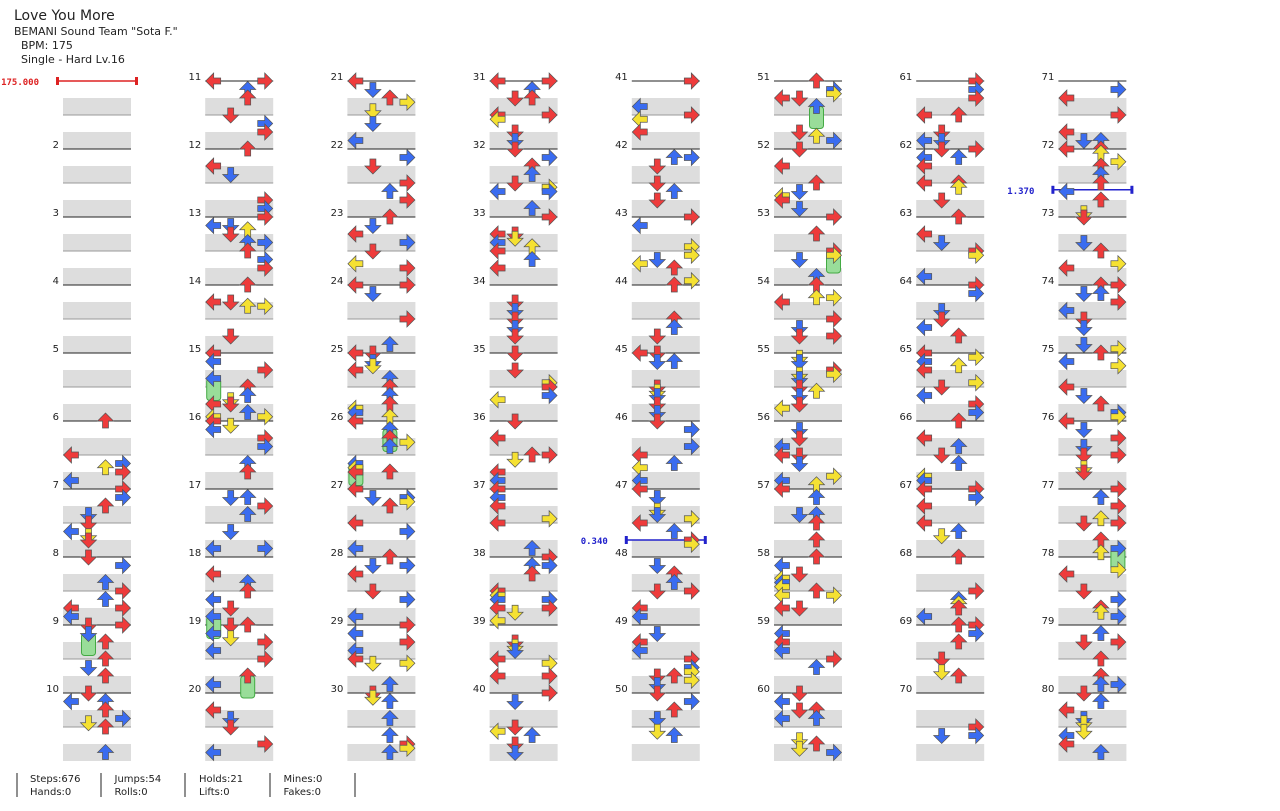 The height and width of the screenshot is (811, 1280). What do you see at coordinates (1048, 77) in the screenshot?
I see `measure-number: 71` at bounding box center [1048, 77].